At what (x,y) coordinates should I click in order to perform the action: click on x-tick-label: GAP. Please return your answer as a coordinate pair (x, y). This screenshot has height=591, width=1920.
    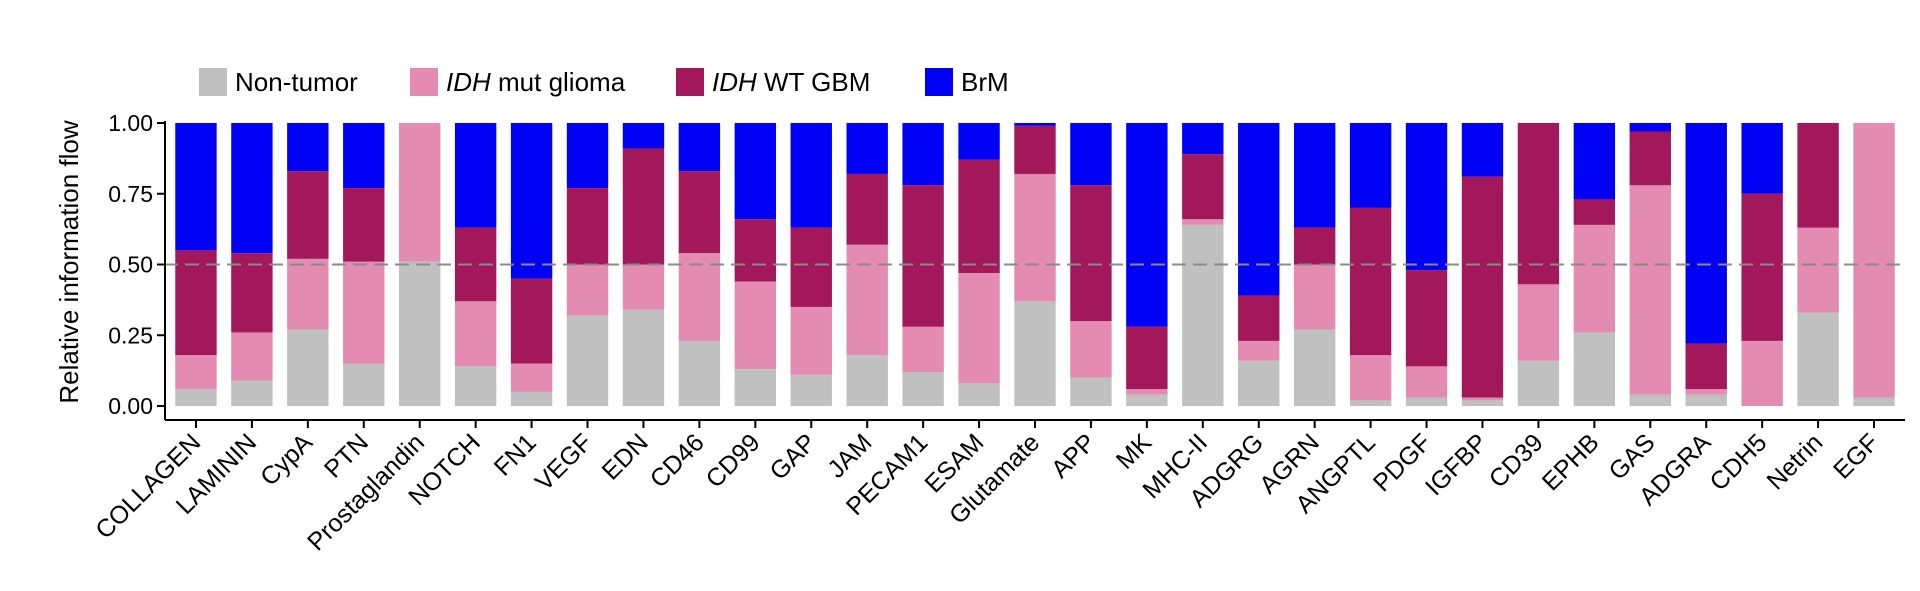
    Looking at the image, I should click on (792, 456).